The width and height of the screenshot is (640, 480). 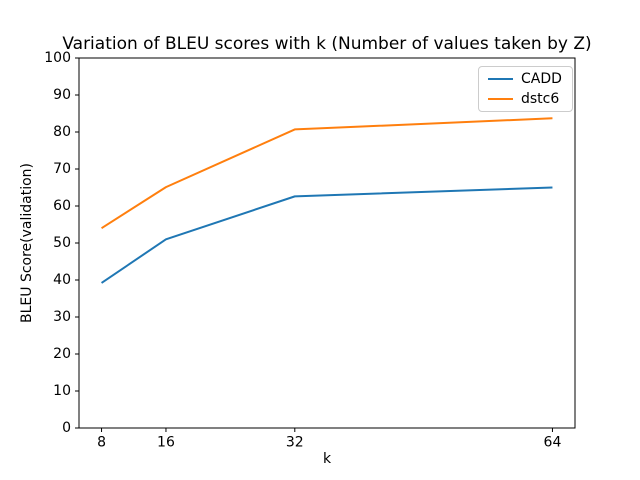 I want to click on legend-swatch-CADD, so click(x=500, y=79).